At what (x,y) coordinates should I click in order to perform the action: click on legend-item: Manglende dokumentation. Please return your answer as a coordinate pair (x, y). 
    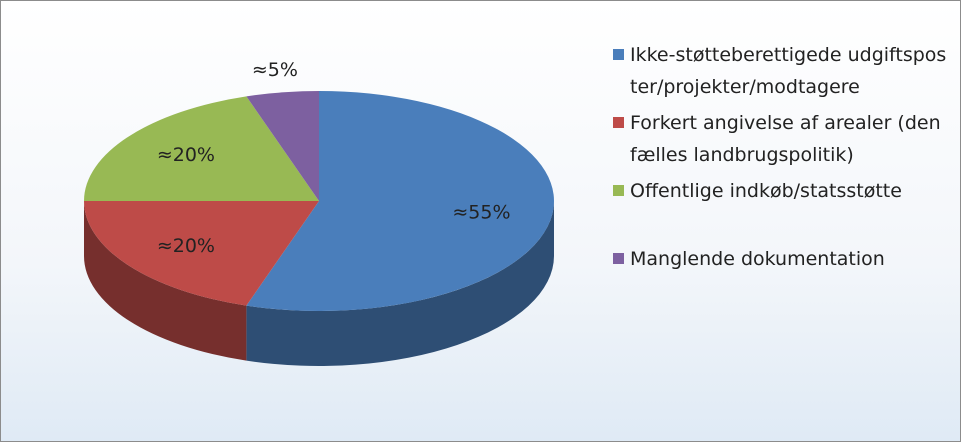
    Looking at the image, I should click on (783, 259).